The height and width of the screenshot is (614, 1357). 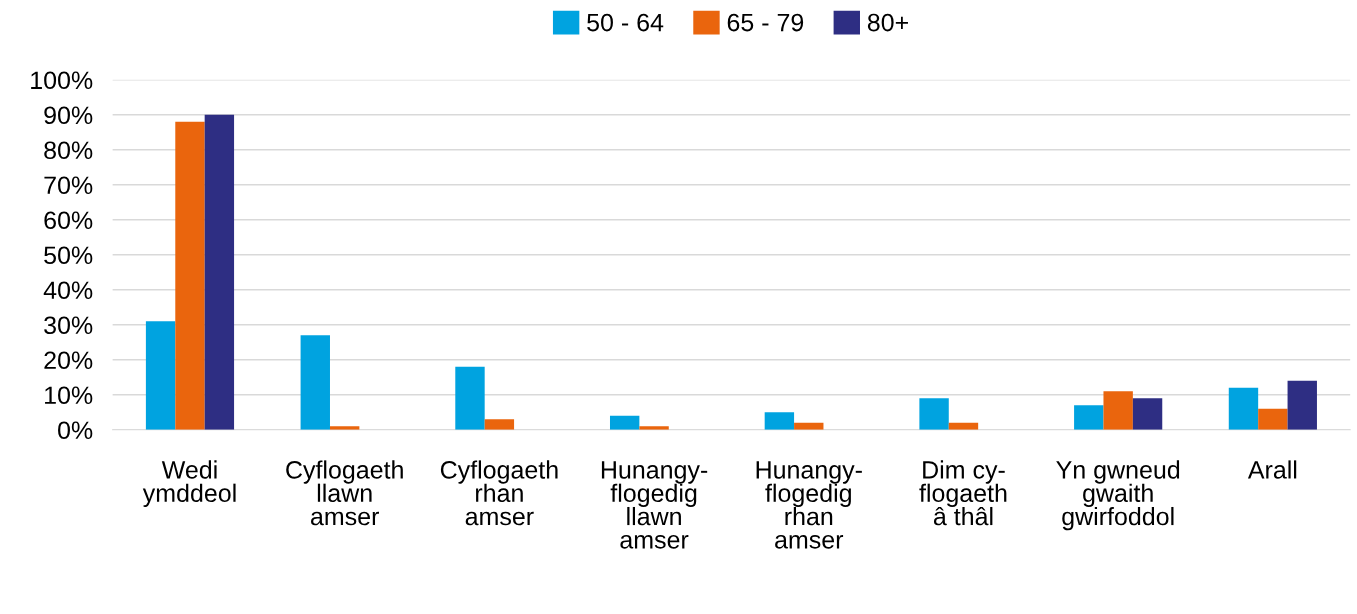 What do you see at coordinates (344, 493) in the screenshot?
I see `x-tick-label: Cyflogaeth llawn amser` at bounding box center [344, 493].